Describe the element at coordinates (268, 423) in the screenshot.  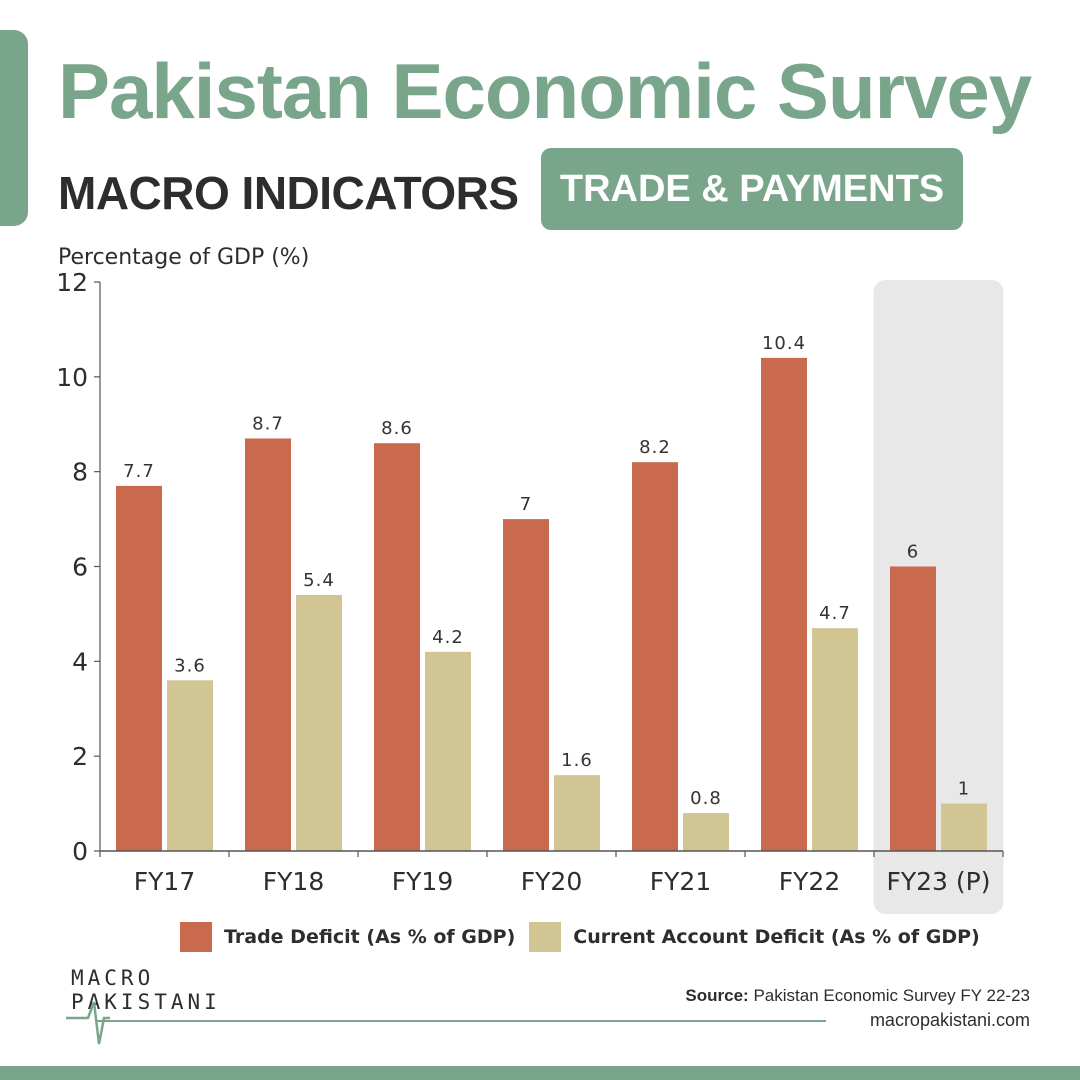
I see `data-label-trade-deficit: 8.7` at that location.